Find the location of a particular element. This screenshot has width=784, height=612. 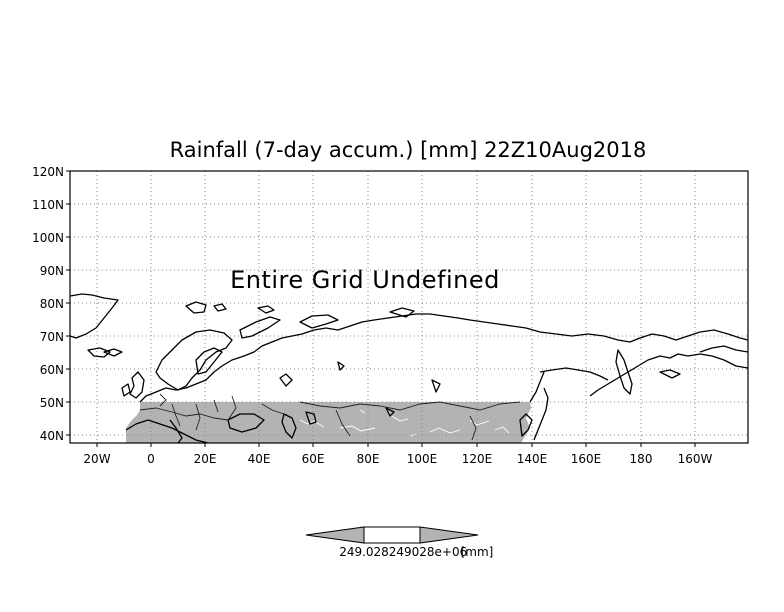

lon-label: 0 is located at coordinates (151, 459).